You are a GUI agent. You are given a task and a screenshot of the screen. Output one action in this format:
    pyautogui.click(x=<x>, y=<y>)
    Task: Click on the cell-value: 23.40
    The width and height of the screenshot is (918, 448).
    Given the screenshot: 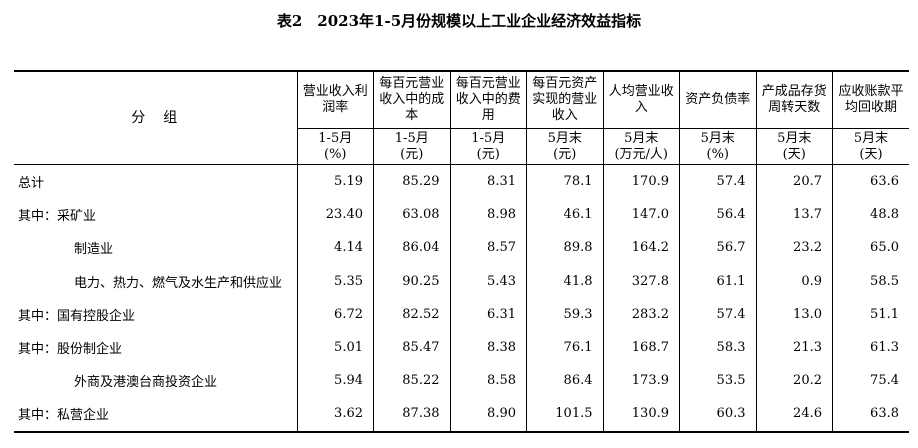 What is the action you would take?
    pyautogui.click(x=335, y=215)
    